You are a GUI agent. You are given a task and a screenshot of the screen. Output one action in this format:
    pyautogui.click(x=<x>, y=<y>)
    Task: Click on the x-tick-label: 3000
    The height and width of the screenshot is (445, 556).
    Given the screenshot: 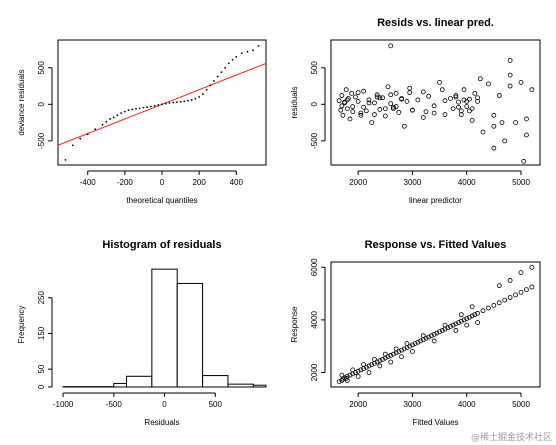 What is the action you would take?
    pyautogui.click(x=413, y=404)
    